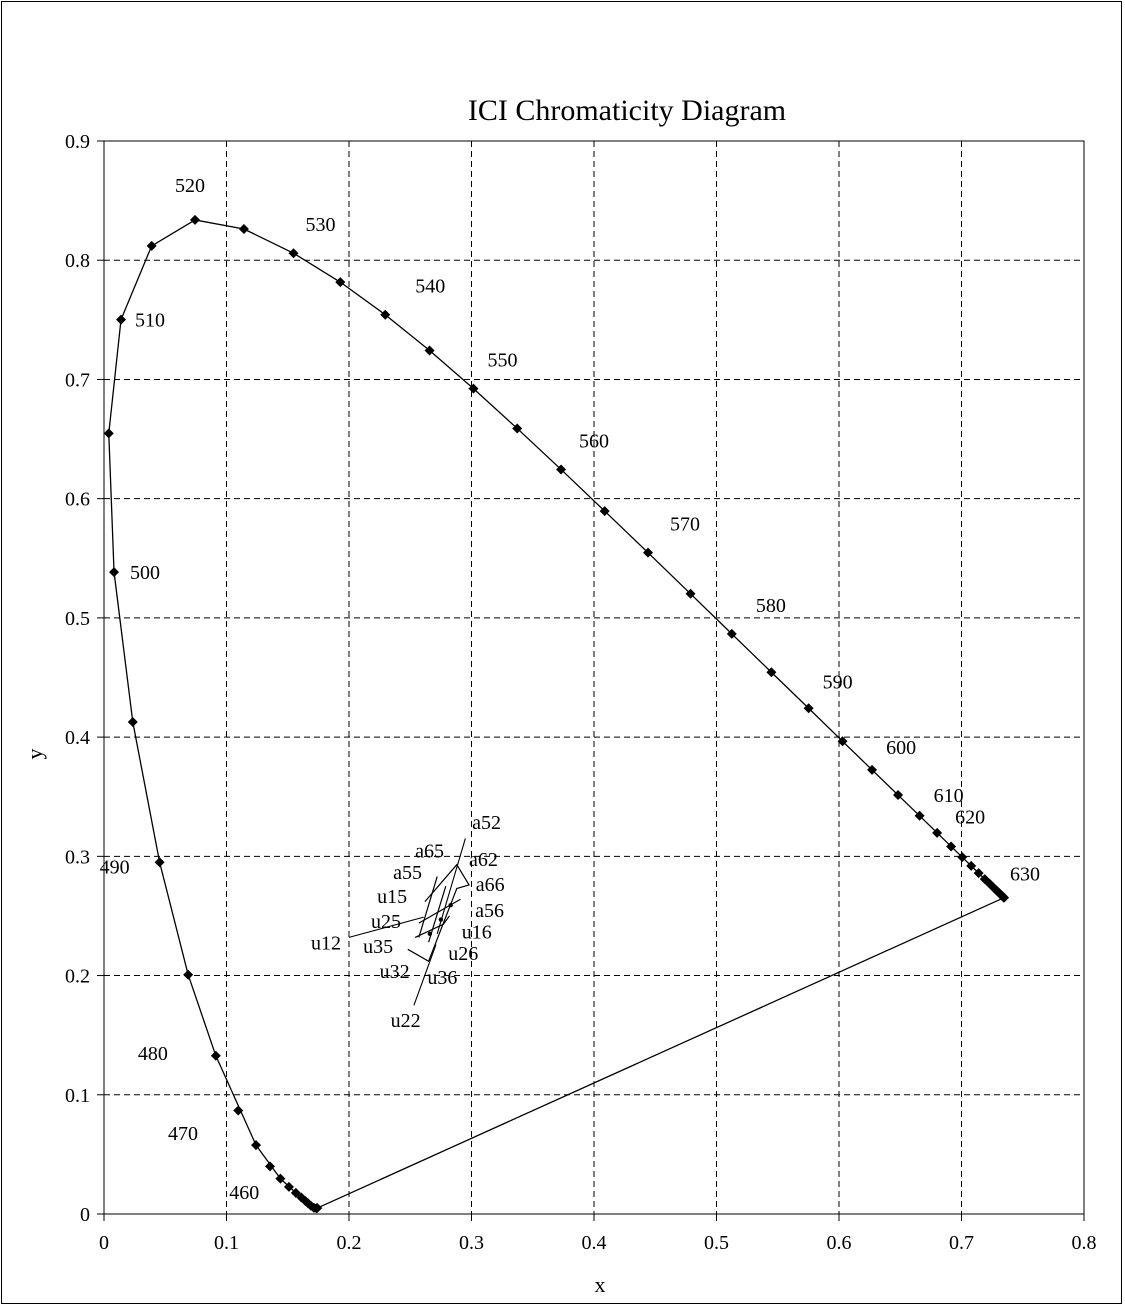 The image size is (1125, 1306). What do you see at coordinates (77, 619) in the screenshot?
I see `y-tick-label: 0.5` at bounding box center [77, 619].